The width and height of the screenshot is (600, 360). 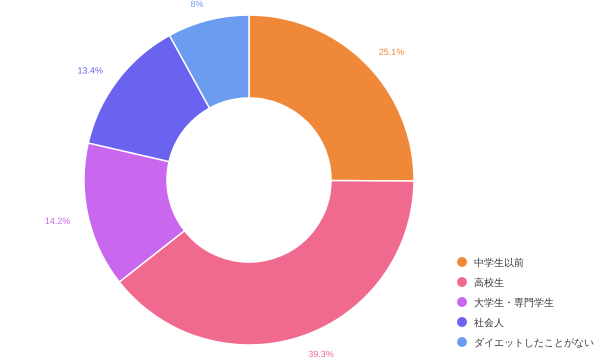 What do you see at coordinates (90, 71) in the screenshot?
I see `data-label: 13.4%` at bounding box center [90, 71].